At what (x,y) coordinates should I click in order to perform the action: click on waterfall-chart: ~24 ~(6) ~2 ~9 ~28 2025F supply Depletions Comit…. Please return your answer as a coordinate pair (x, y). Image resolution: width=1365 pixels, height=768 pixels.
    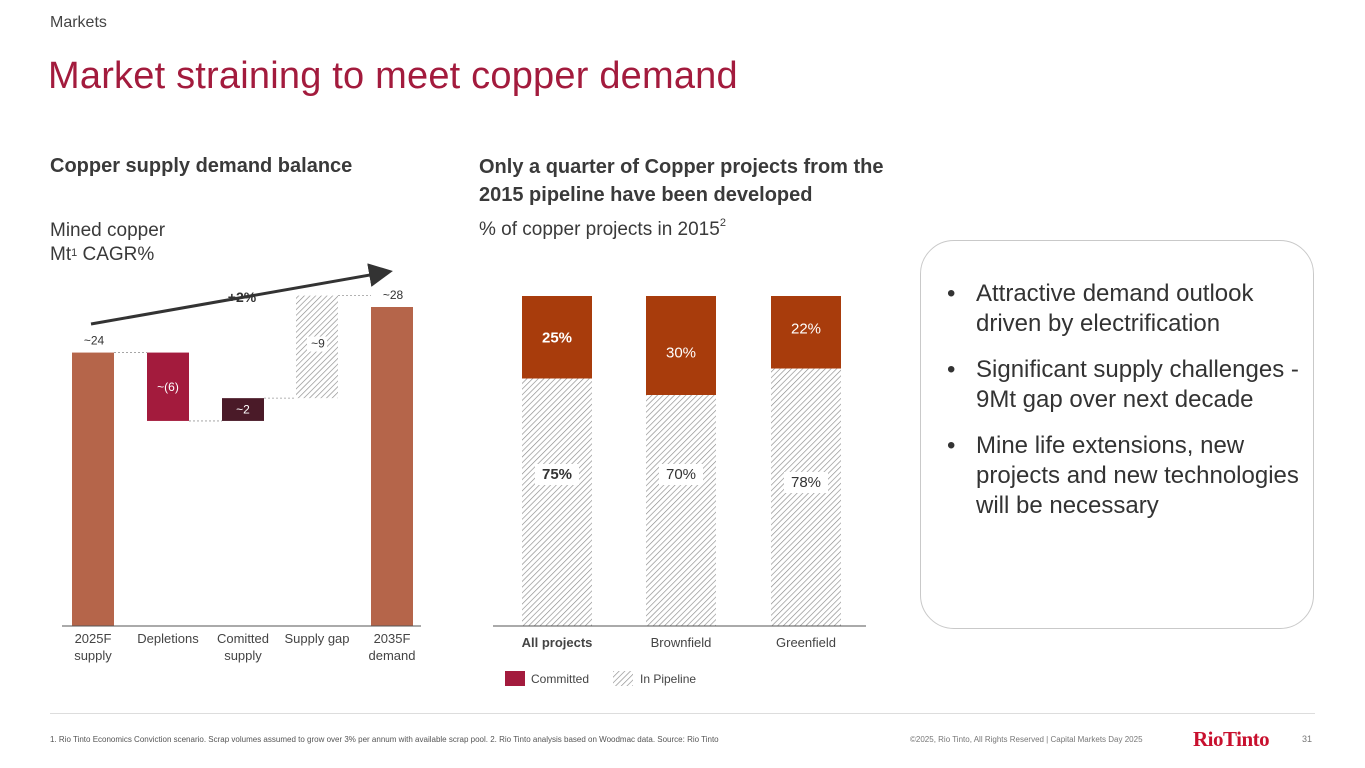
    Looking at the image, I should click on (241, 463).